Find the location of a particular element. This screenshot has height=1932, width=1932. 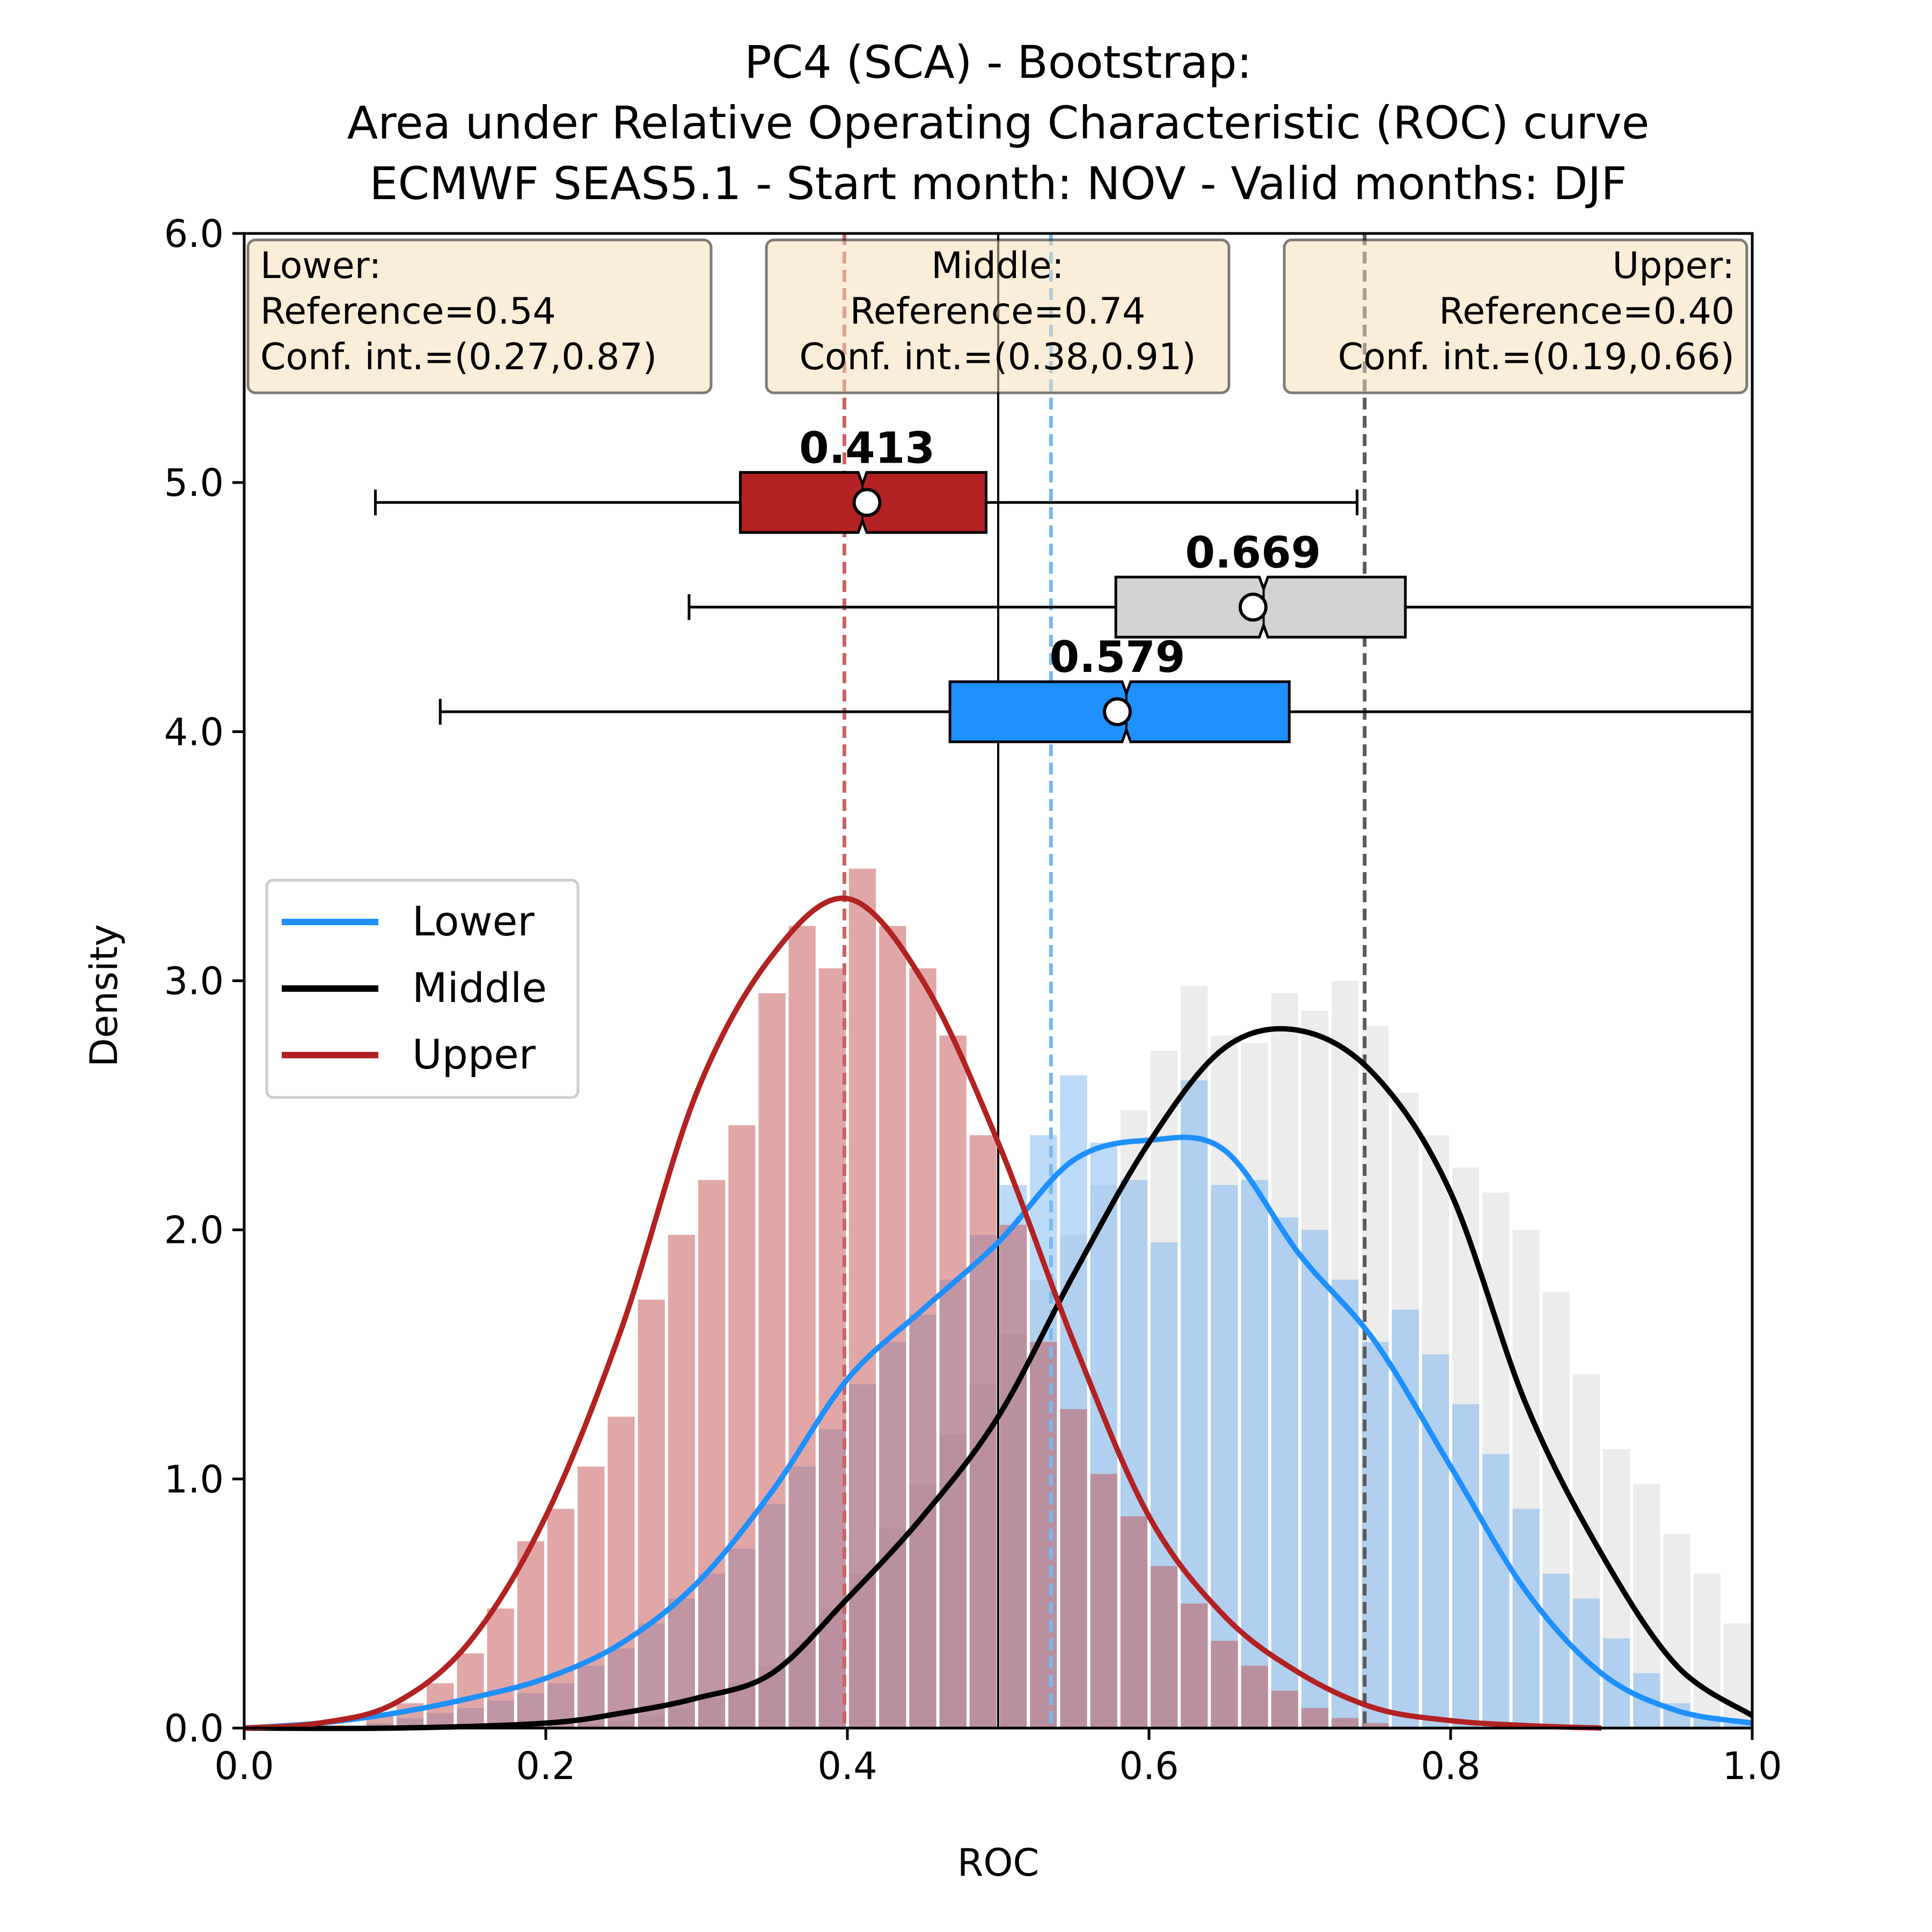

info-box-lower-line-2: Reference=0.54 is located at coordinates (408, 311).